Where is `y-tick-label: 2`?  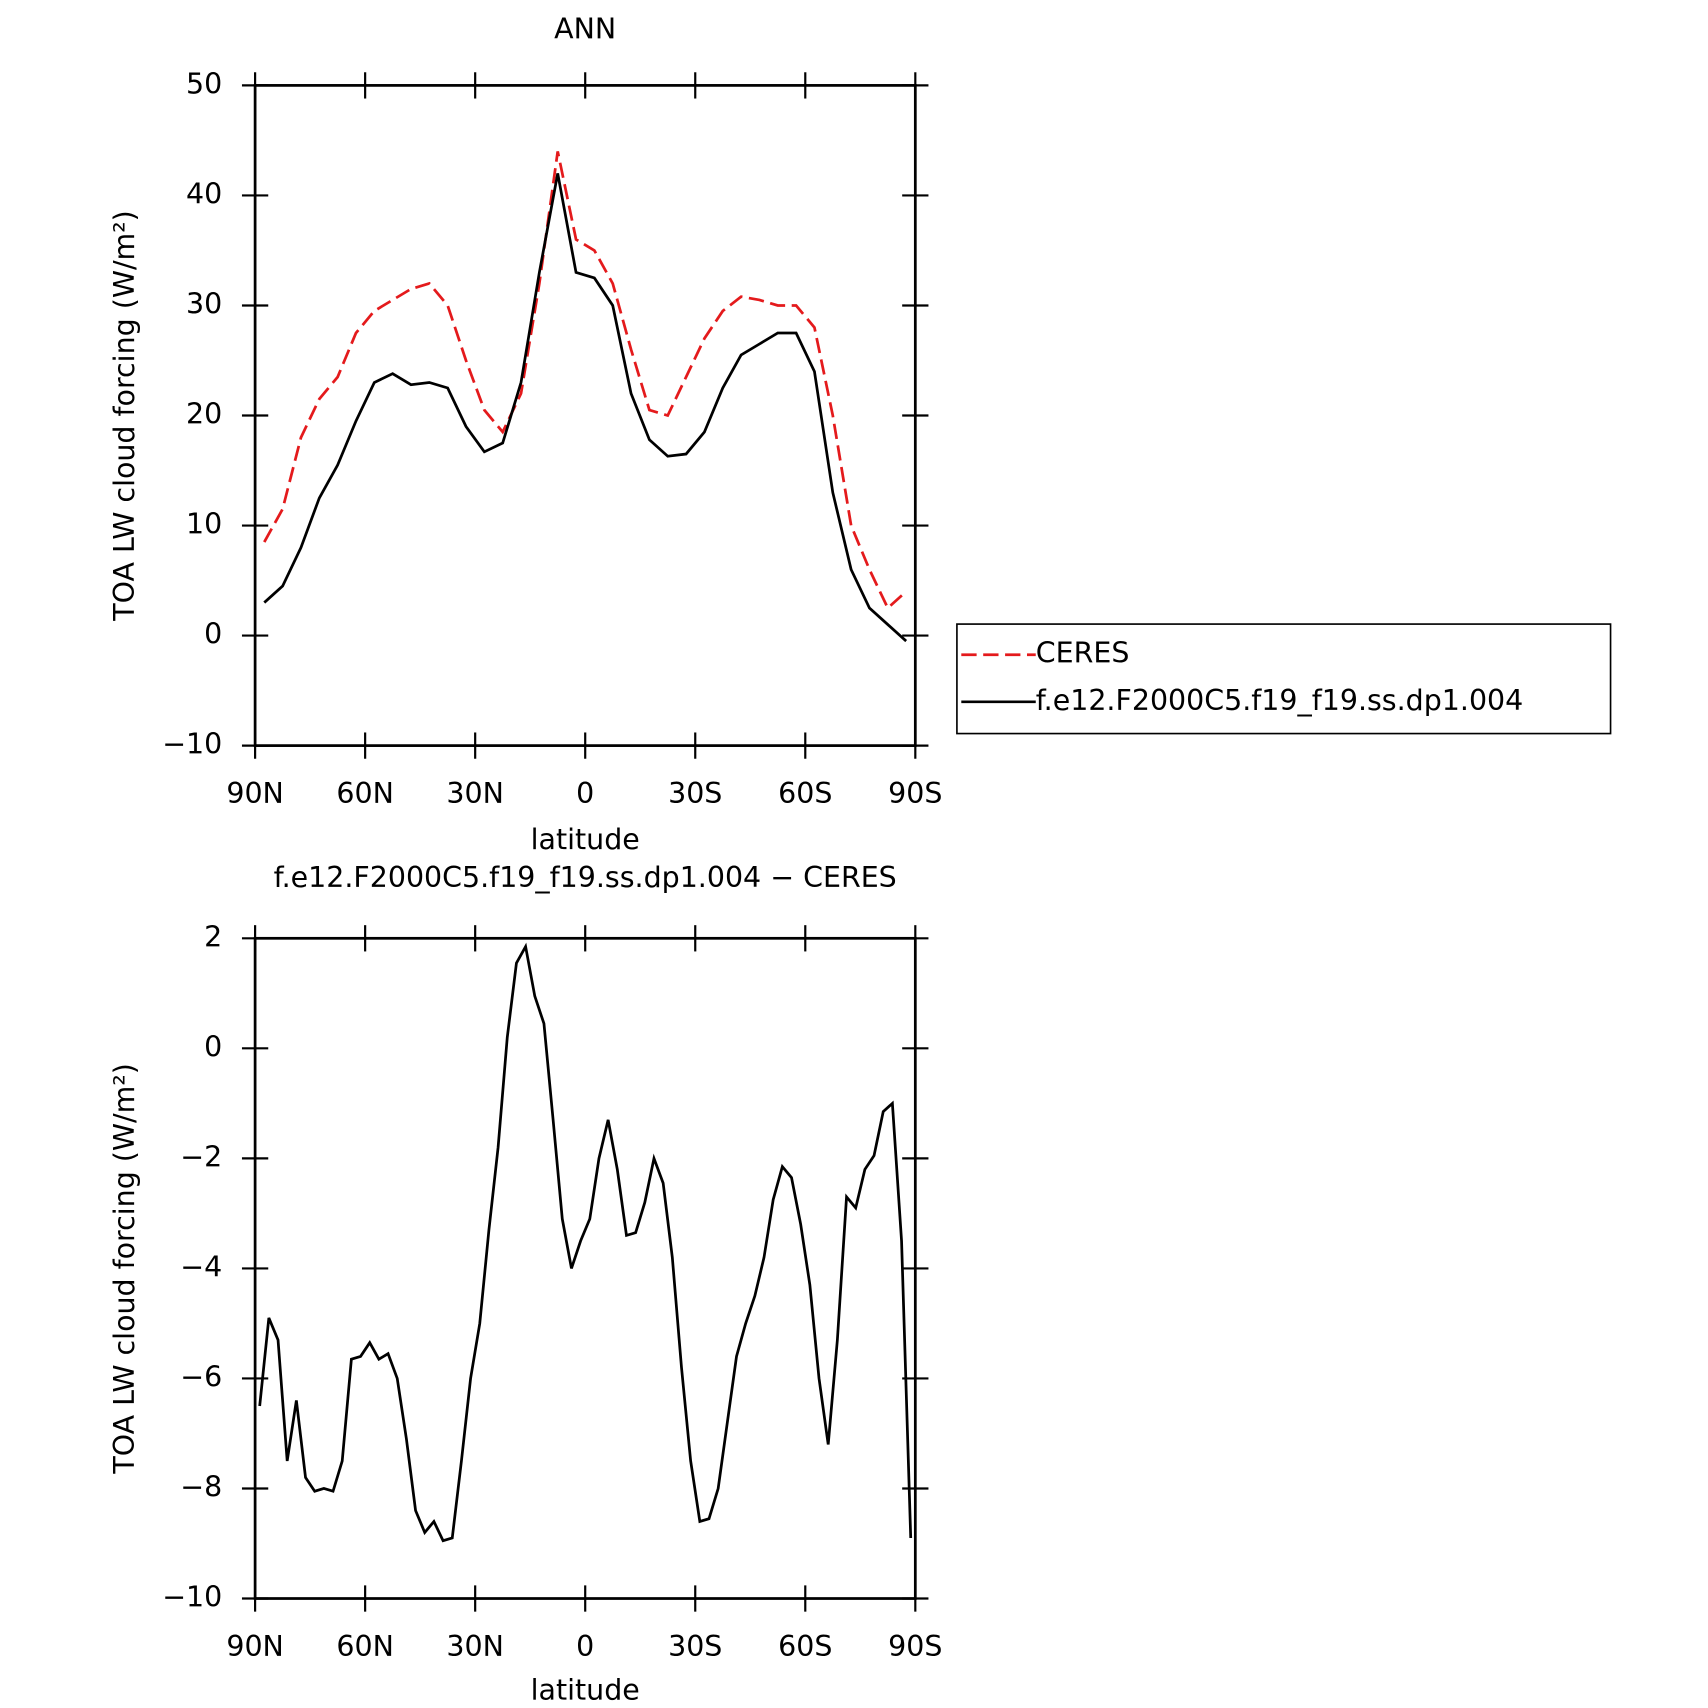
y-tick-label: 2 is located at coordinates (213, 936).